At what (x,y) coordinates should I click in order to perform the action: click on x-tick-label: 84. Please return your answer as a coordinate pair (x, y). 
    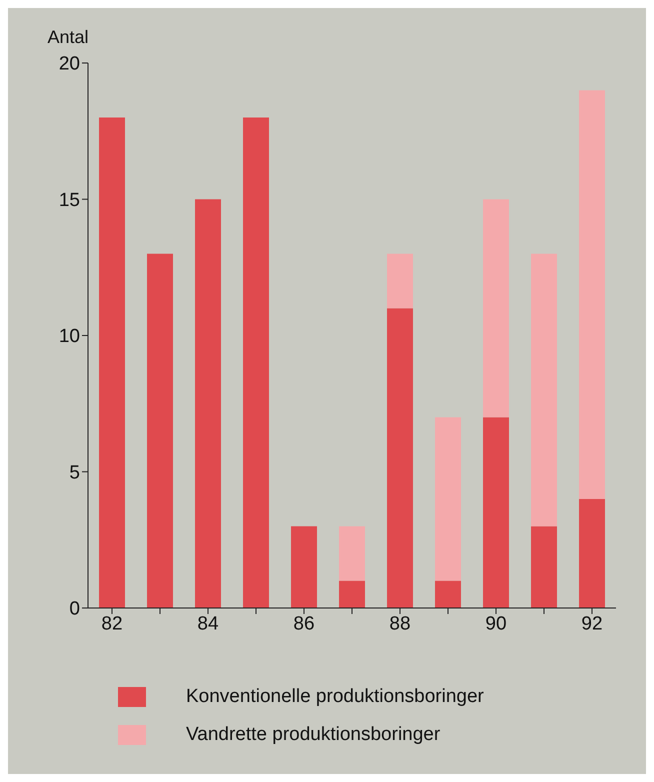
    Looking at the image, I should click on (208, 623).